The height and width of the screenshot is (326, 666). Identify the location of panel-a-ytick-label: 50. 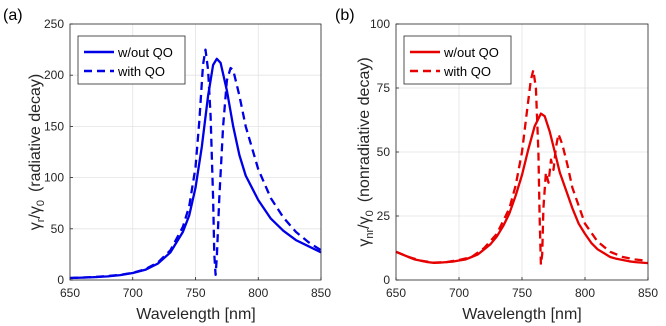
(58, 229).